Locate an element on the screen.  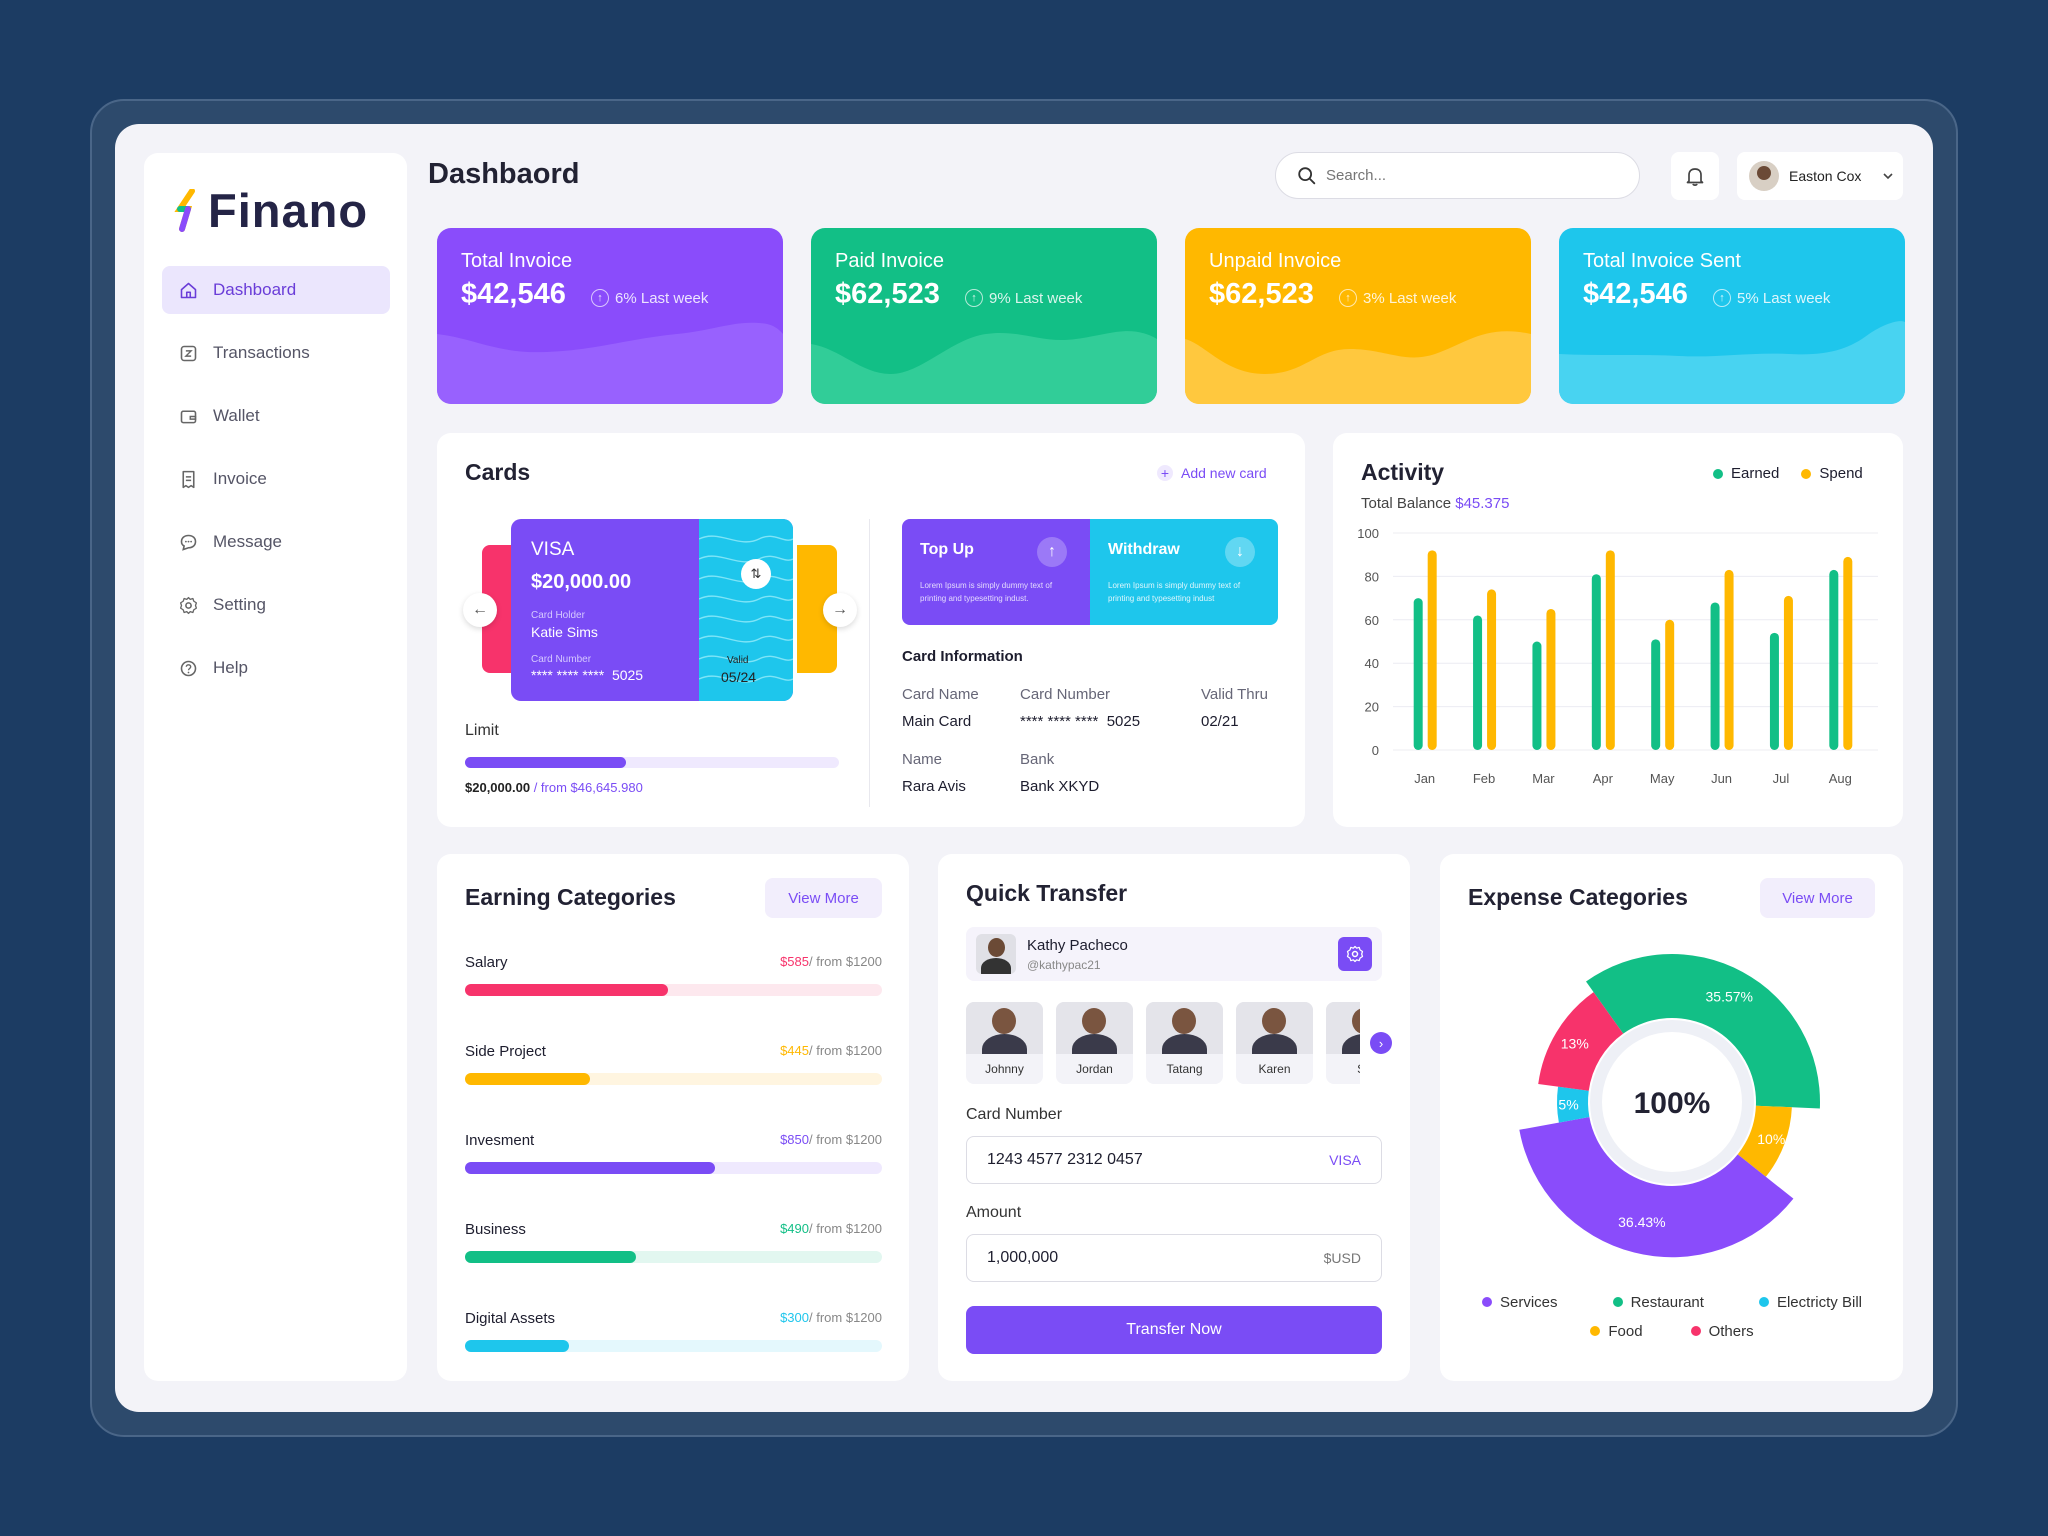
contact-sa: Sa is located at coordinates (1343, 1043).